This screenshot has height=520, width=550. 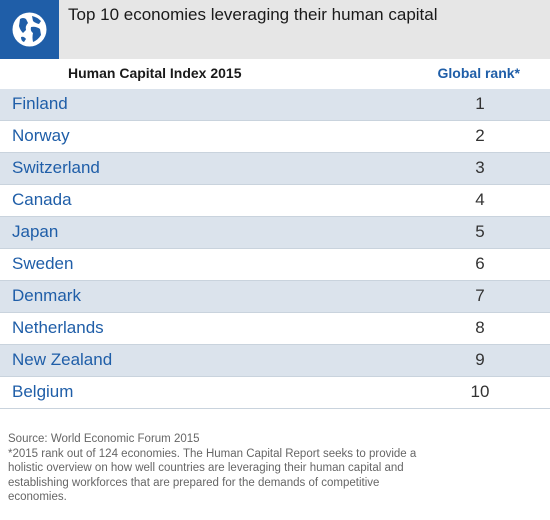 I want to click on country-name: Denmark, so click(x=46, y=295).